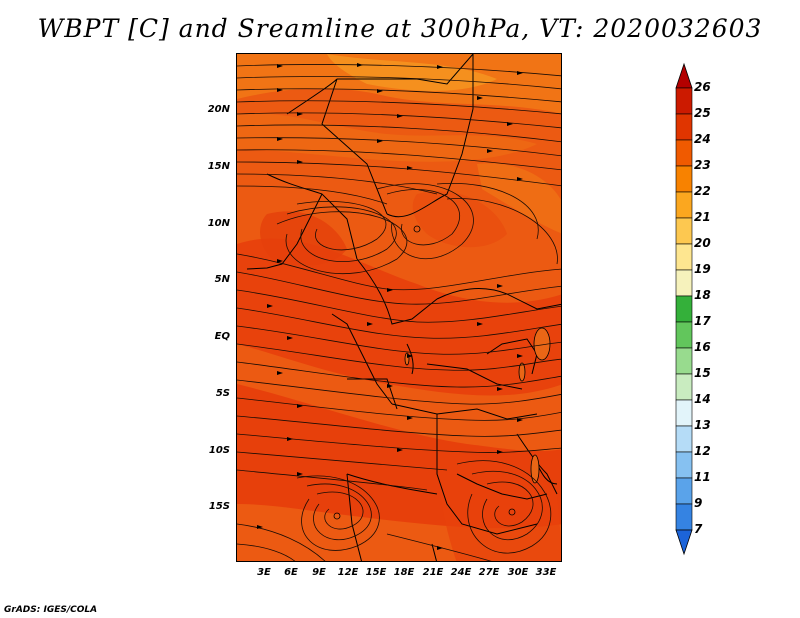  What do you see at coordinates (461, 572) in the screenshot?
I see `lon-label: 24E` at bounding box center [461, 572].